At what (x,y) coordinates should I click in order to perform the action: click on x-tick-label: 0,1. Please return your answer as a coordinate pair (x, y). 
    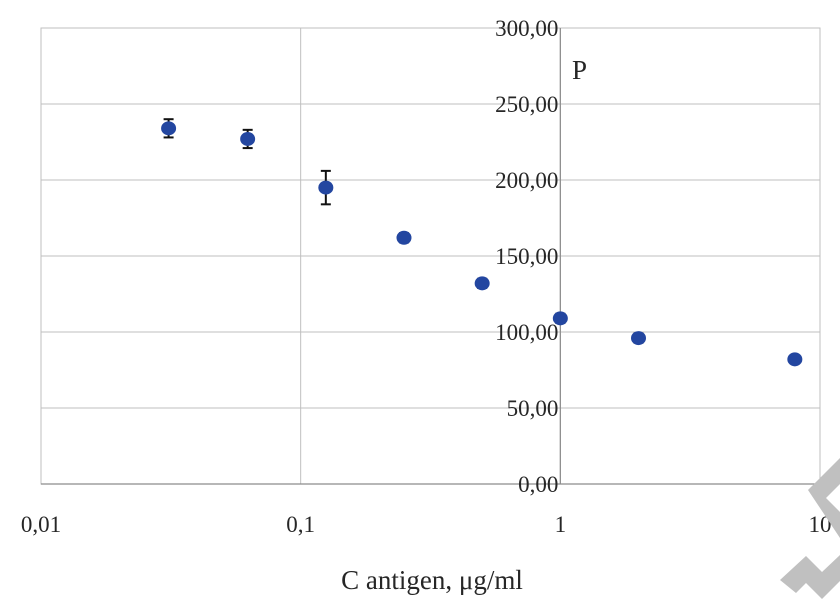
    Looking at the image, I should click on (300, 524).